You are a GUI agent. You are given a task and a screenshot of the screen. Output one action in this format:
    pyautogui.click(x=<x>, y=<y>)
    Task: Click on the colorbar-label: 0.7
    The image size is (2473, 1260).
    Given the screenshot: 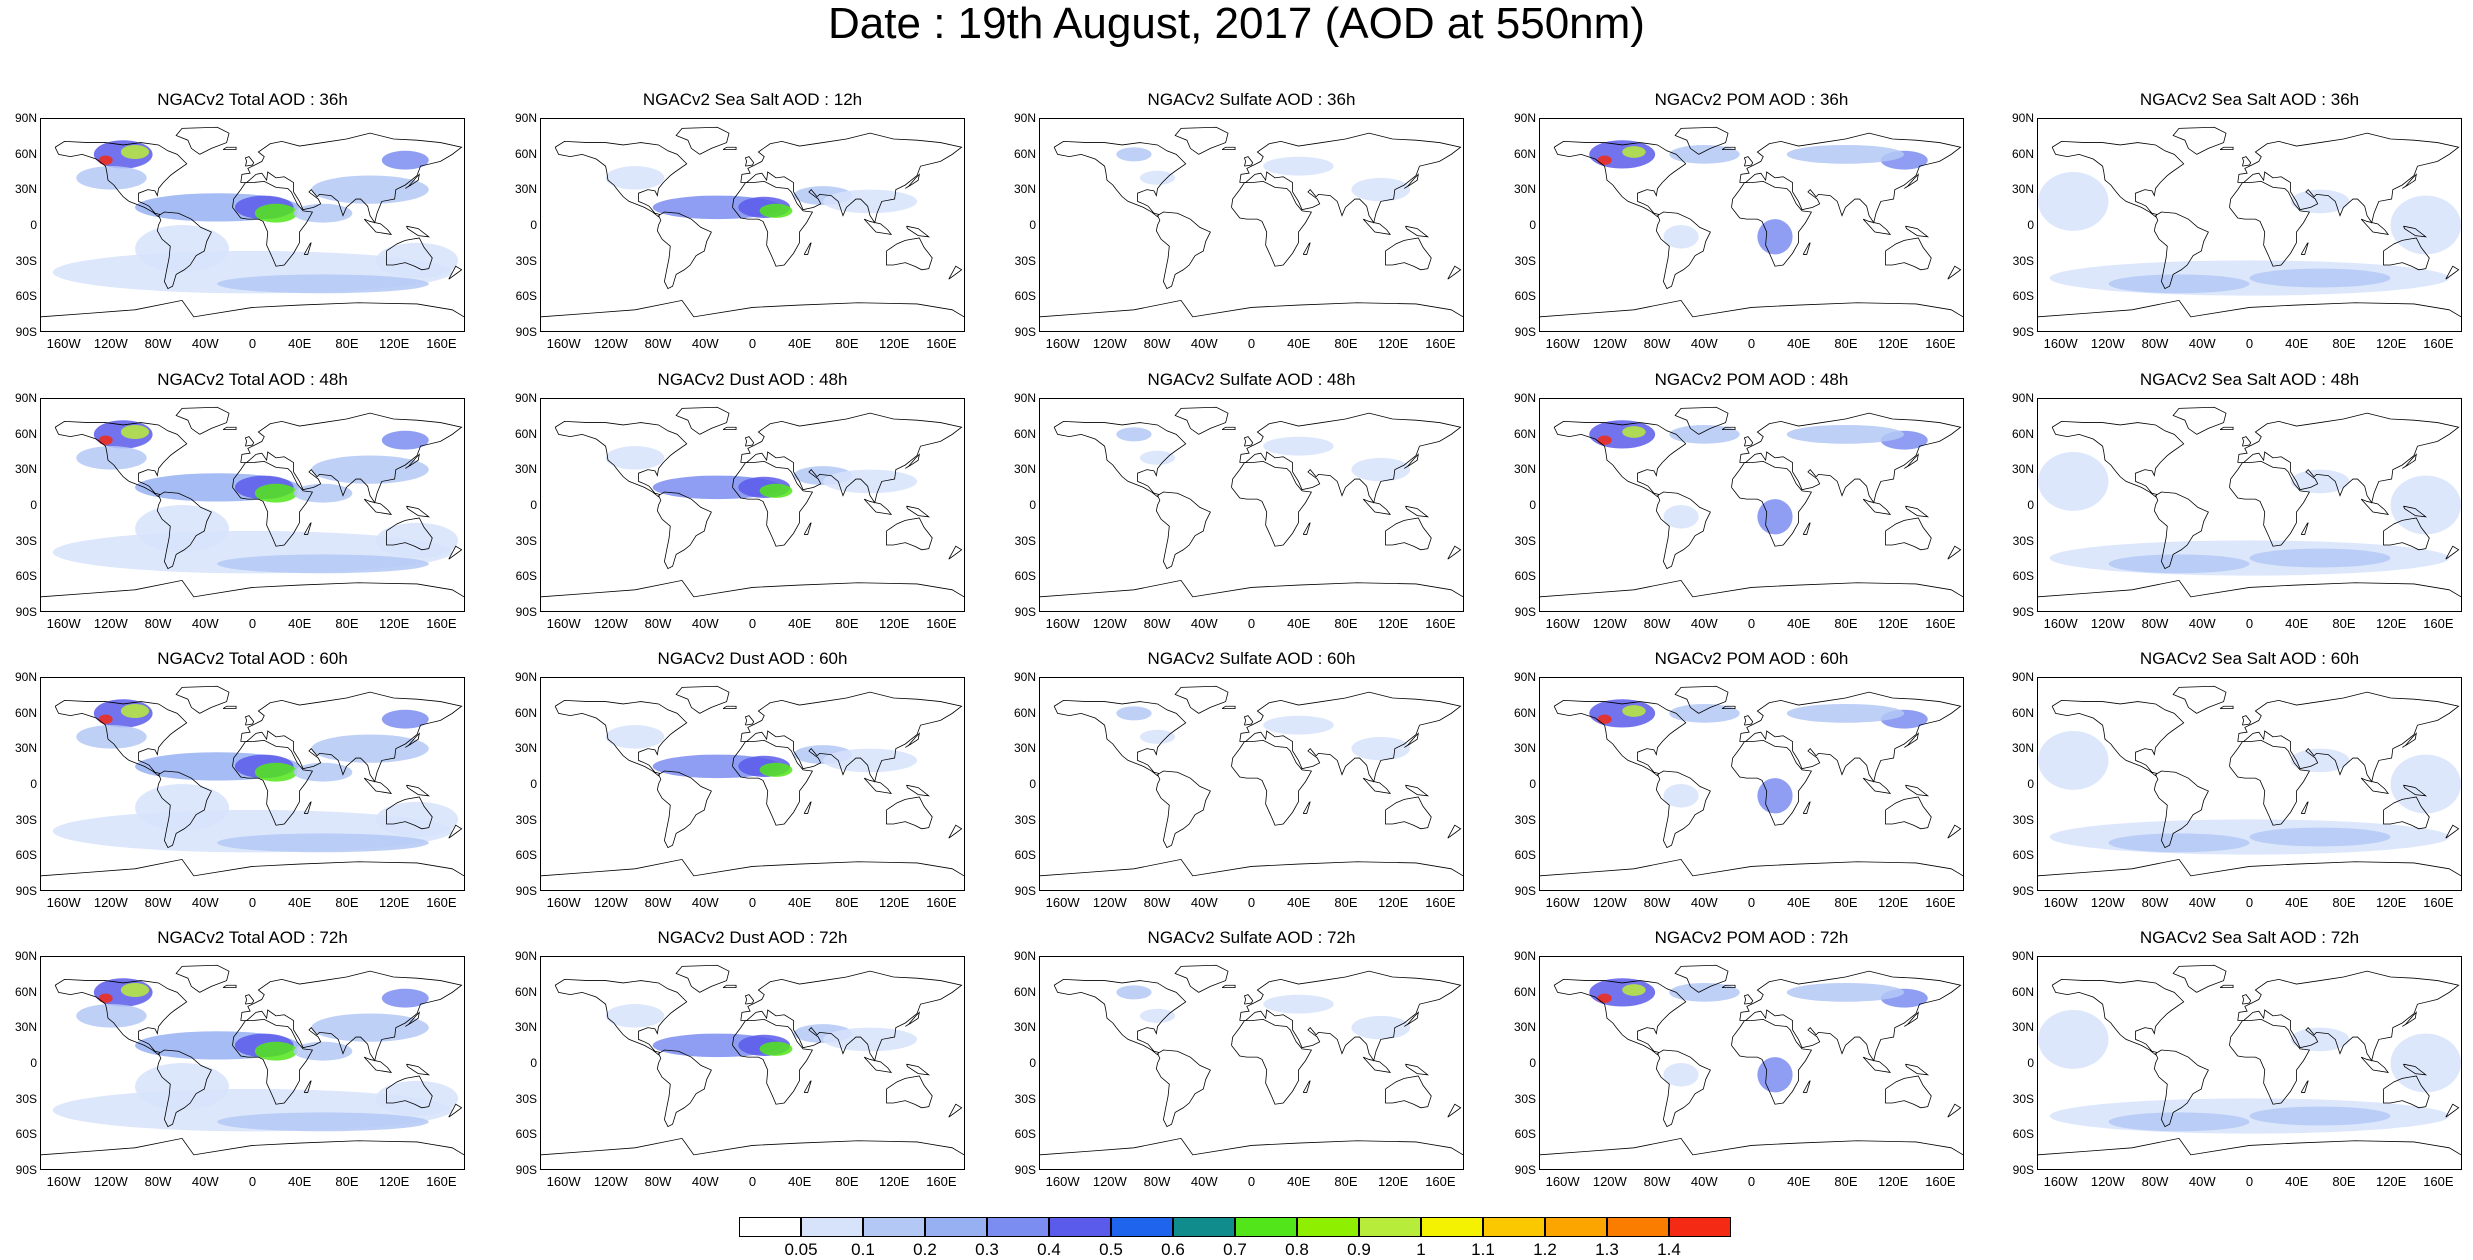 What is the action you would take?
    pyautogui.click(x=1235, y=1249)
    